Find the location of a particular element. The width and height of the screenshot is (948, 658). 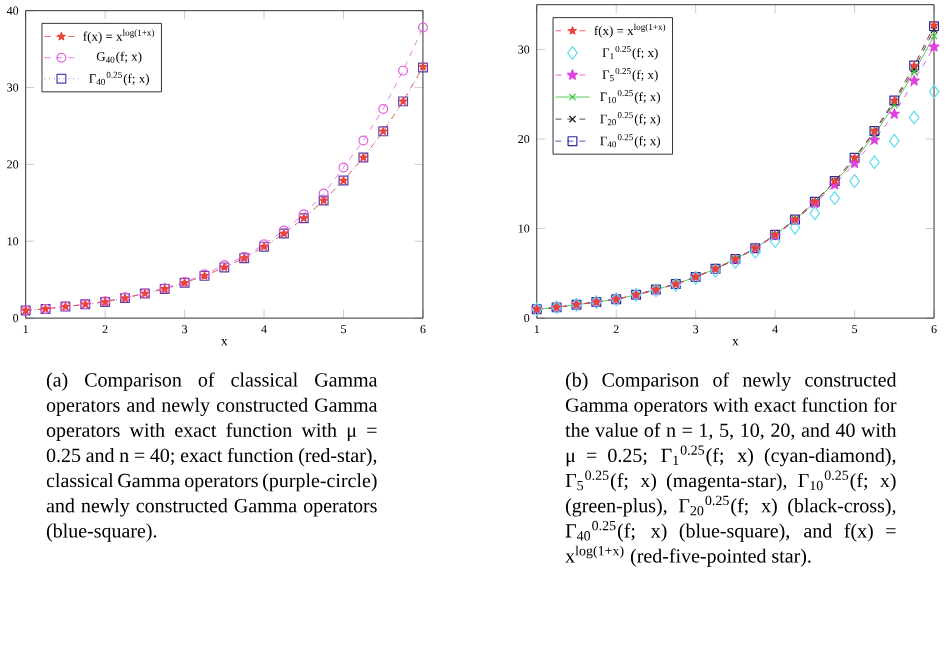

text: (b) Comparison of newly constructed Gamma operators with exact function for the value of n = 1, 5, 10, 20, and 40 with μ = 0.25; Γ$_{1}$$^{0.25}$(f; x) (cyan-diamond), Γ$_{5}$$^{0.25}$(f; x) (magenta-star), Γ$_{10}$$^{0.25}$(f; x) (green-plus), Γ$_{20}$$^{0.25}$(f; x) (black-cross), Γ$_{40}$$^{0.25}$(f; x) (blue-square), and f(x) = x$^{log(1+x)}$ (red-five-pointed star). is located at coordinates (731, 470).